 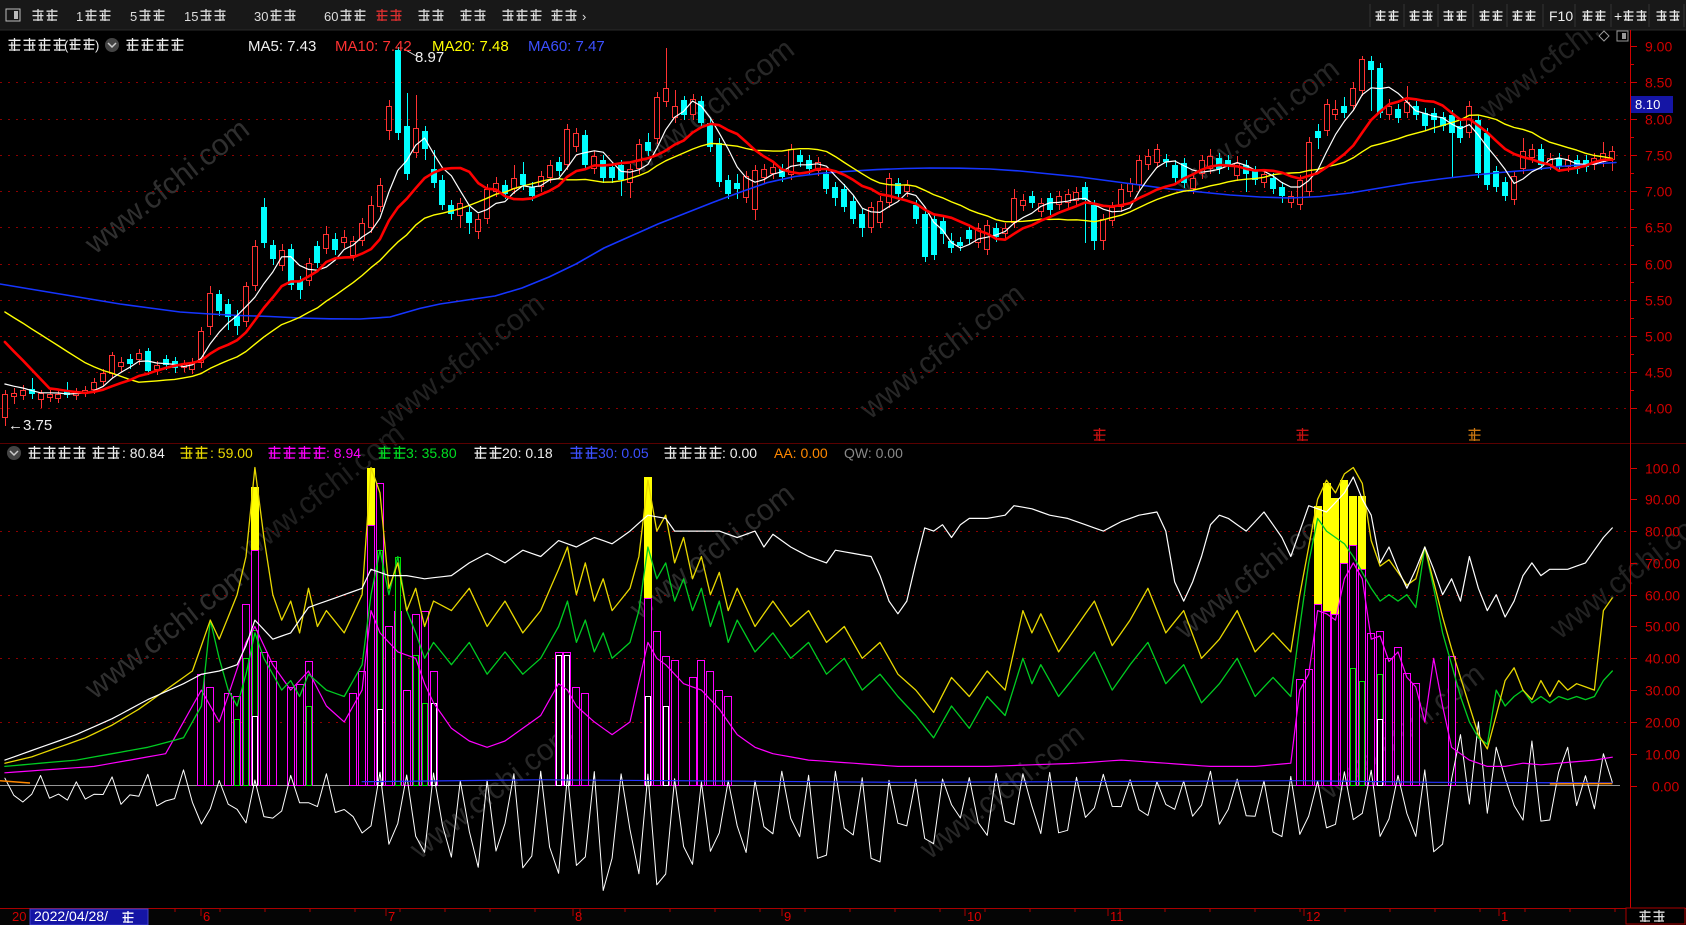 What do you see at coordinates (974, 916) in the screenshot?
I see `svg-text: 10` at bounding box center [974, 916].